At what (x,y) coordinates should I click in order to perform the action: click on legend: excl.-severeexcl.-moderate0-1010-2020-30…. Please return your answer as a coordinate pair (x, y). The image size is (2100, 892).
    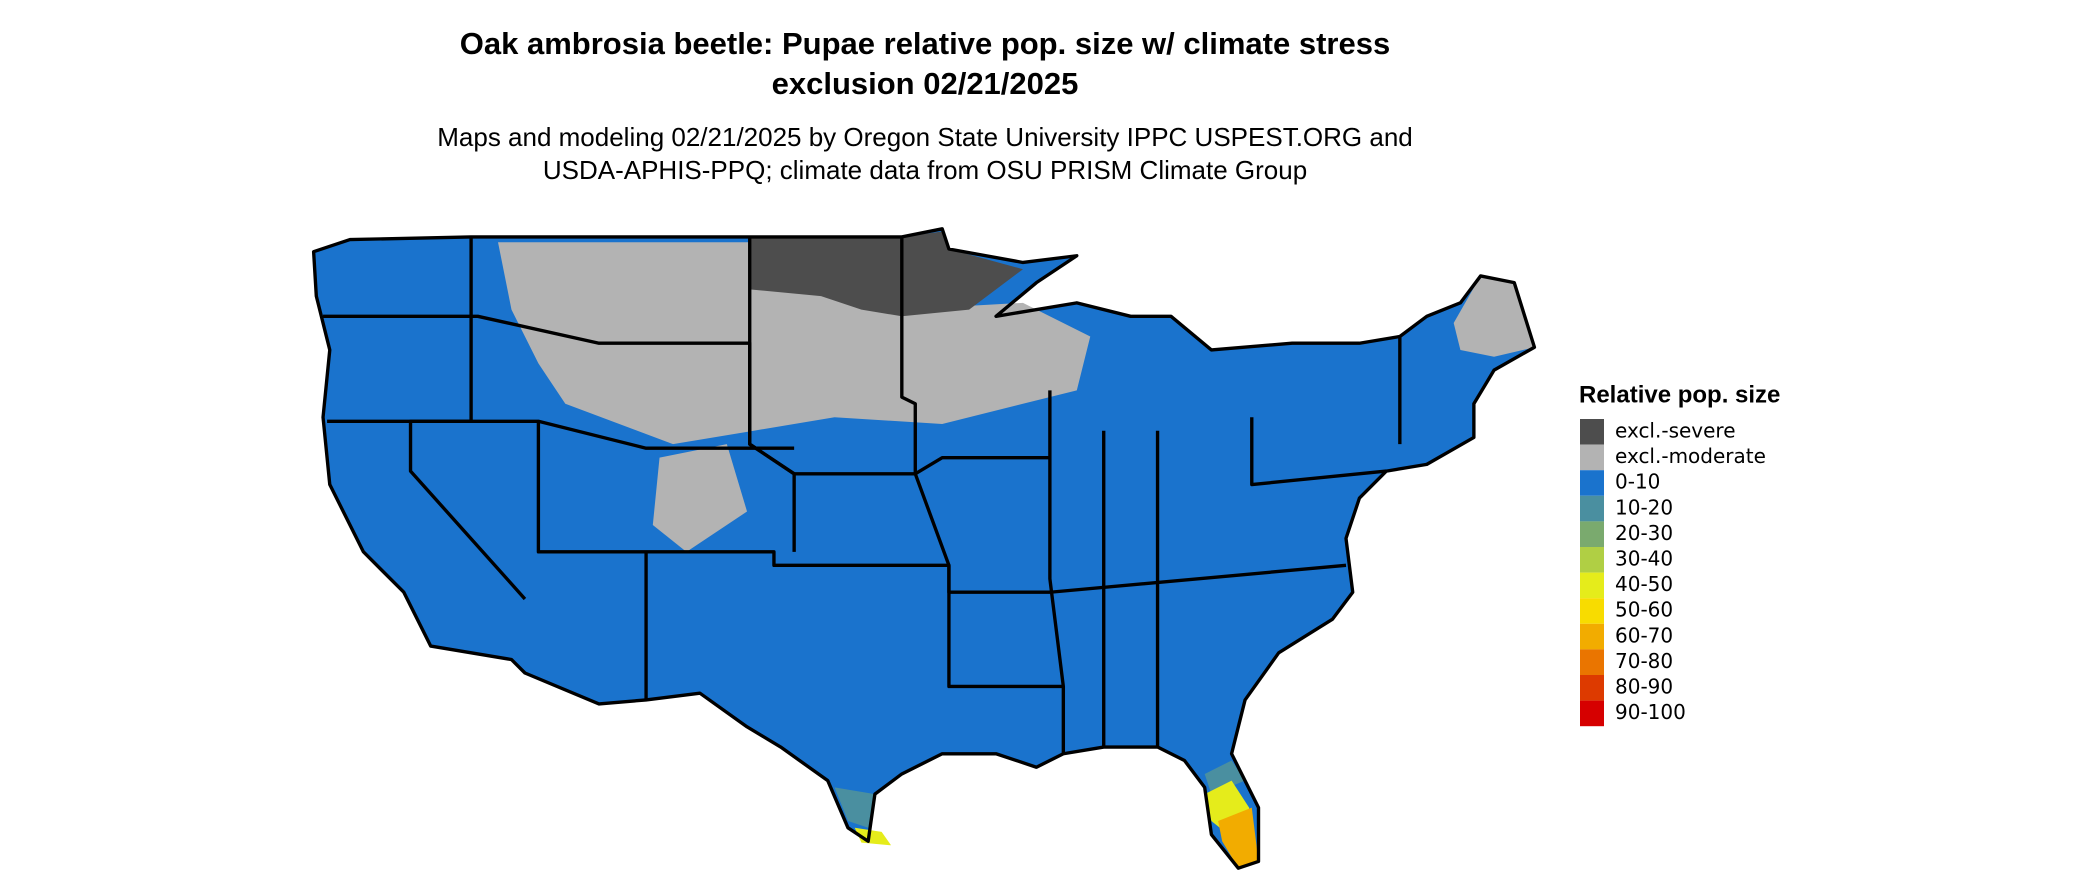
    Looking at the image, I should click on (1673, 573).